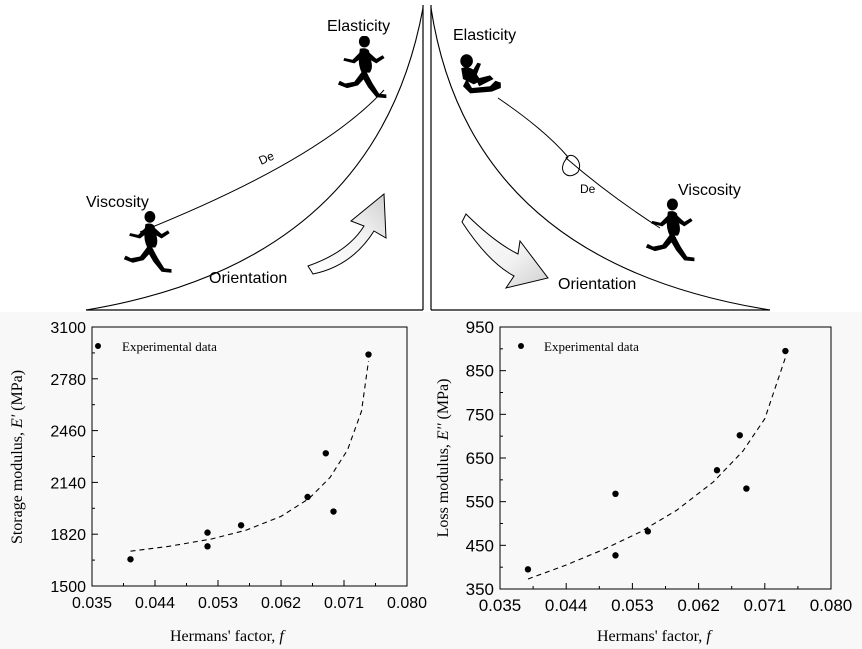  What do you see at coordinates (505, 251) in the screenshot?
I see `right-orientation-arrow` at bounding box center [505, 251].